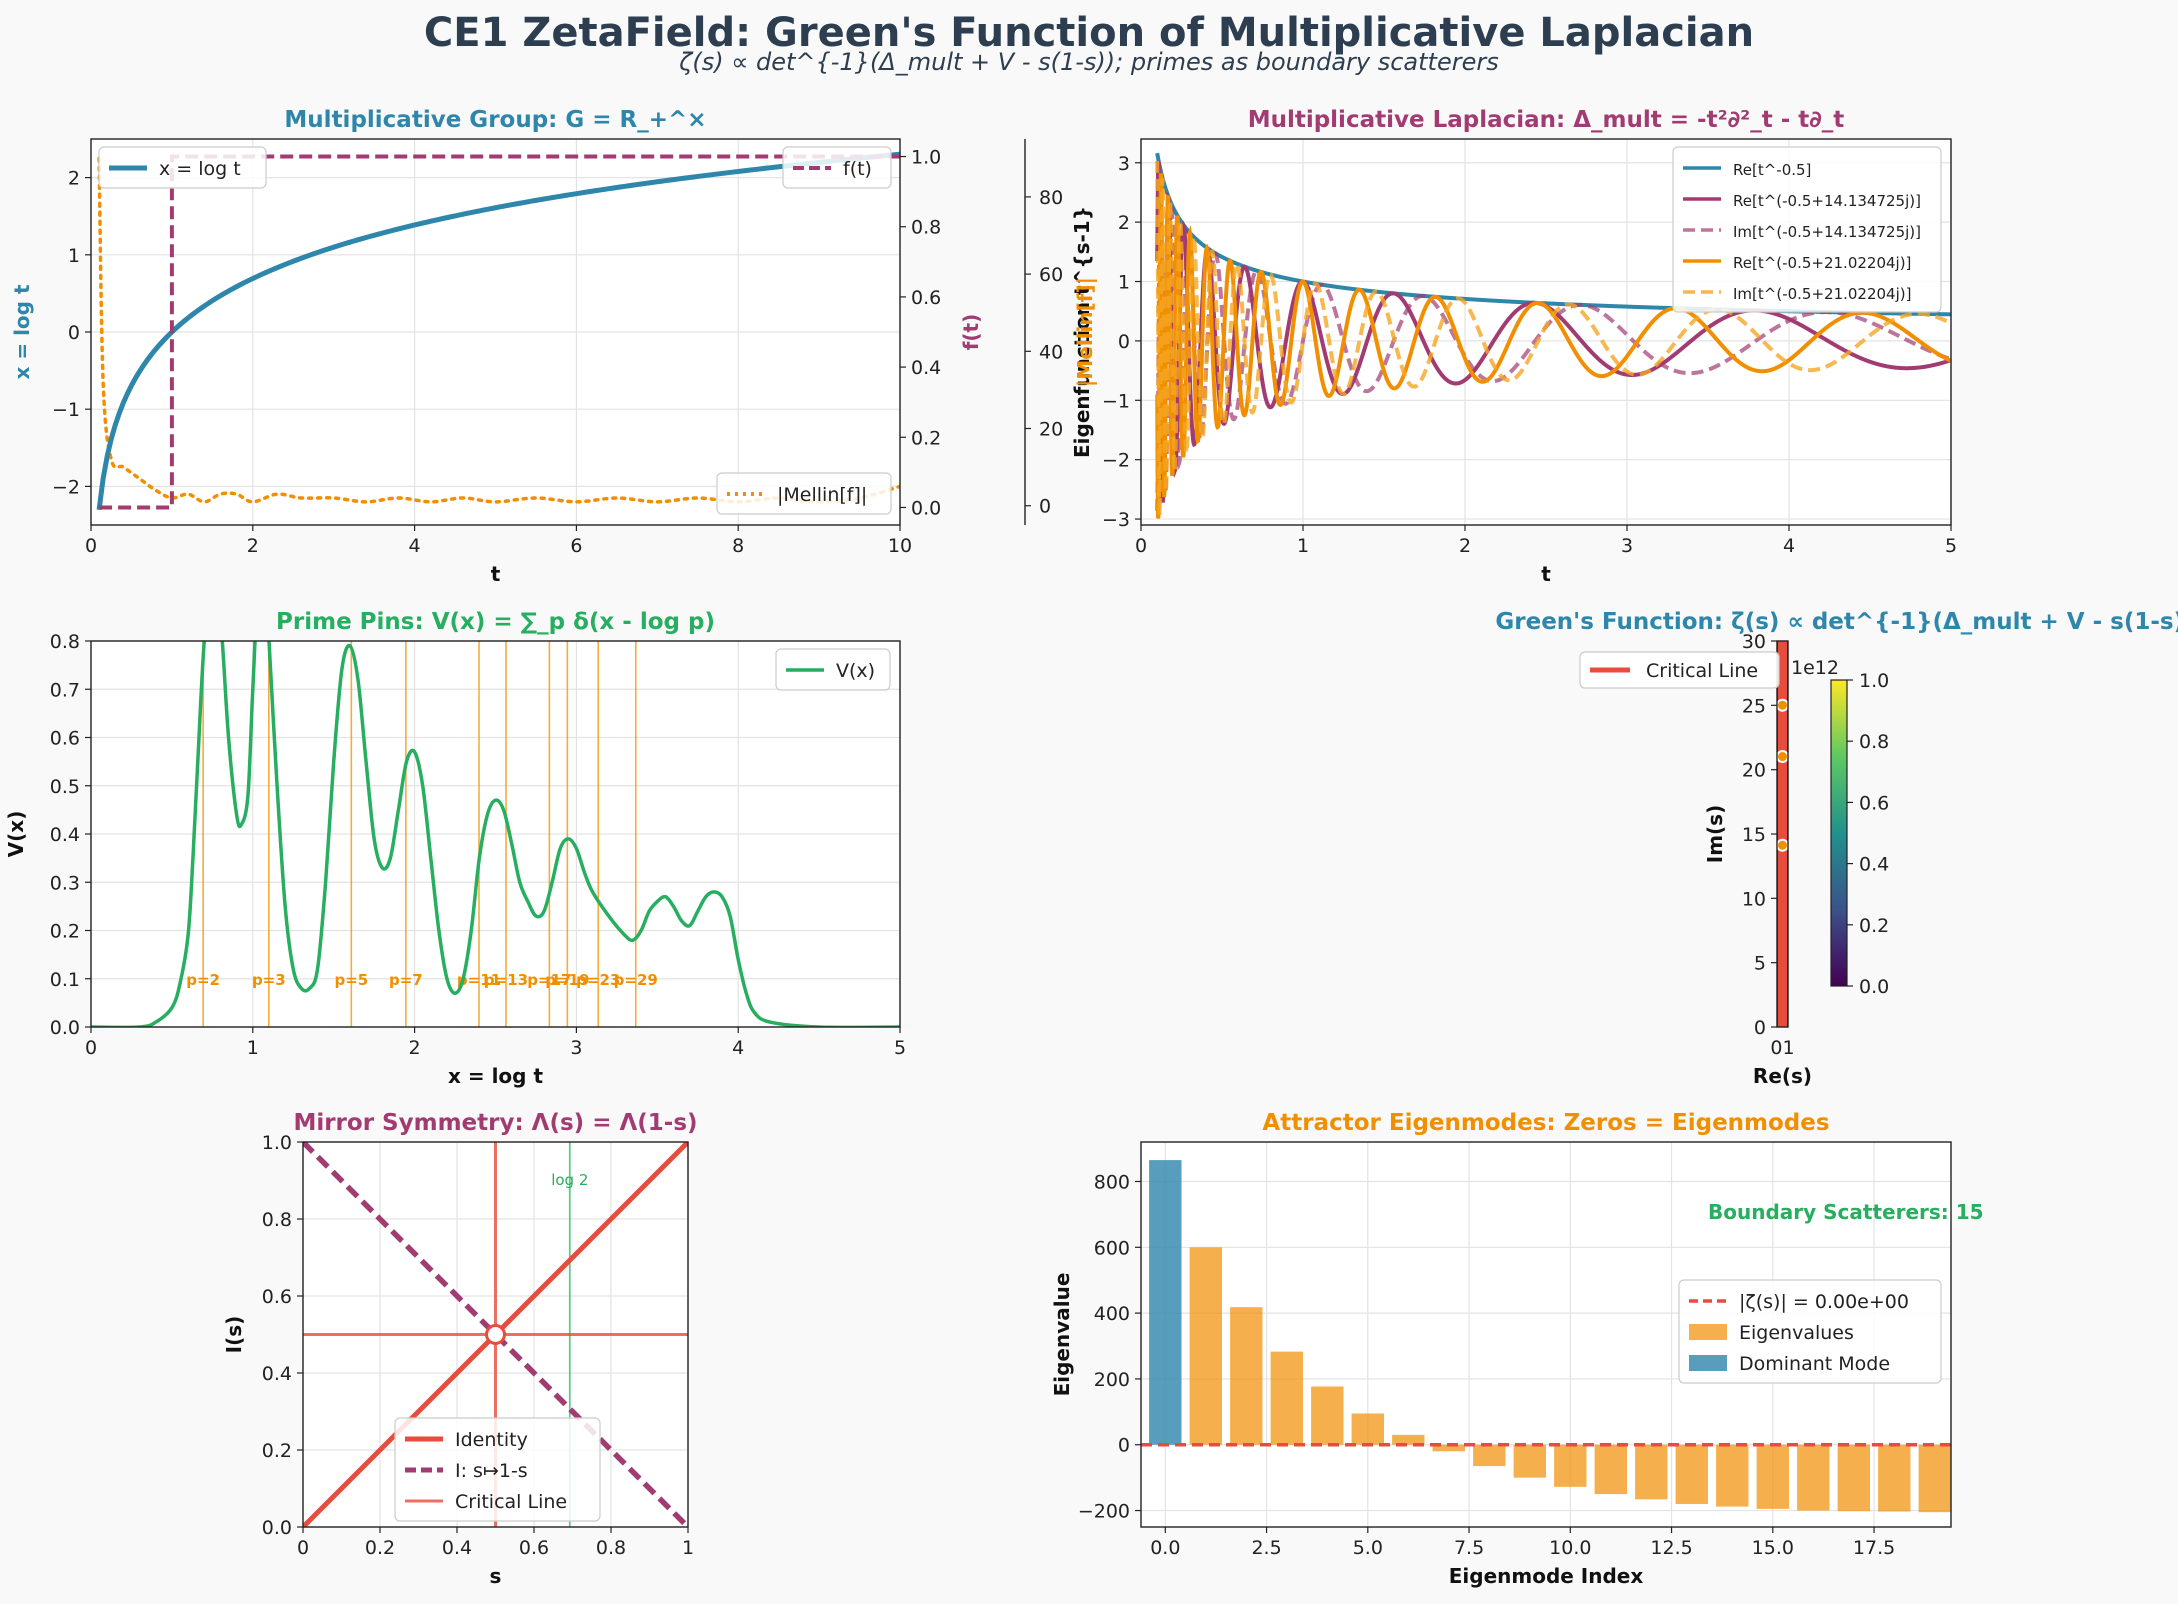 Image resolution: width=2178 pixels, height=1604 pixels. I want to click on fixed-point-marker, so click(495, 1334).